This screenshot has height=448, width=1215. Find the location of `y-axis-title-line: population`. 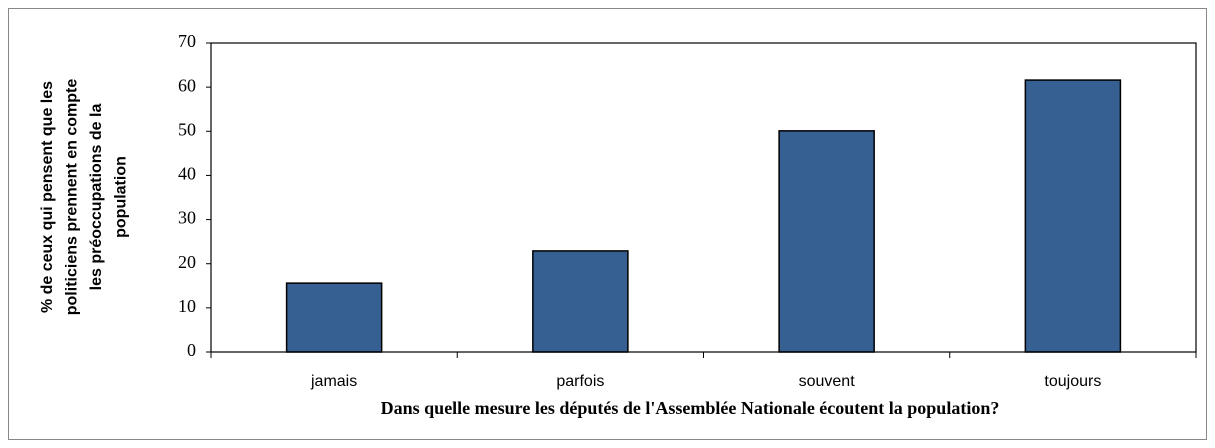

y-axis-title-line: population is located at coordinates (121, 197).